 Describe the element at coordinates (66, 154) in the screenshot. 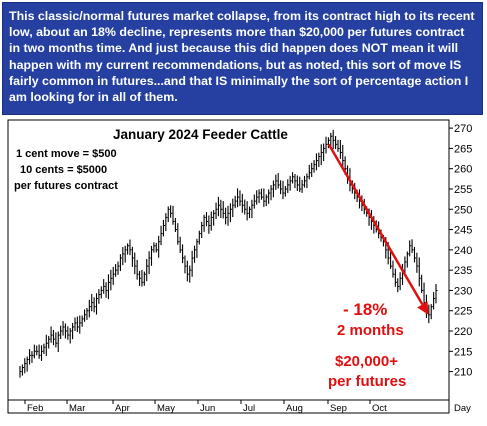

I see `note-cent-move: 1 cent move = $500` at that location.